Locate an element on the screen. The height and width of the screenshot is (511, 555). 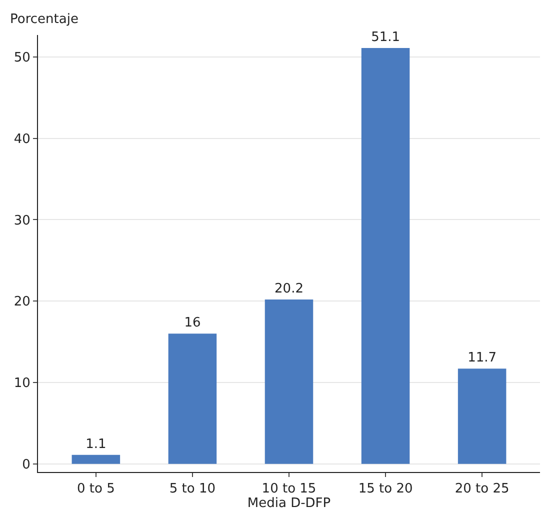
x-tick-label: 0 to 5 is located at coordinates (95, 489).